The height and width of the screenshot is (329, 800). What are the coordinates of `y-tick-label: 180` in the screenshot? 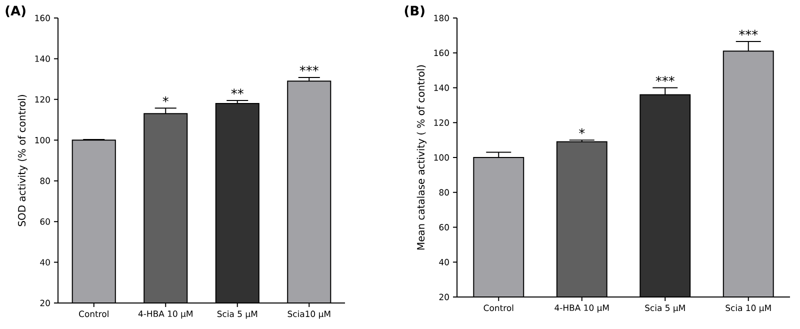 It's located at (441, 18).